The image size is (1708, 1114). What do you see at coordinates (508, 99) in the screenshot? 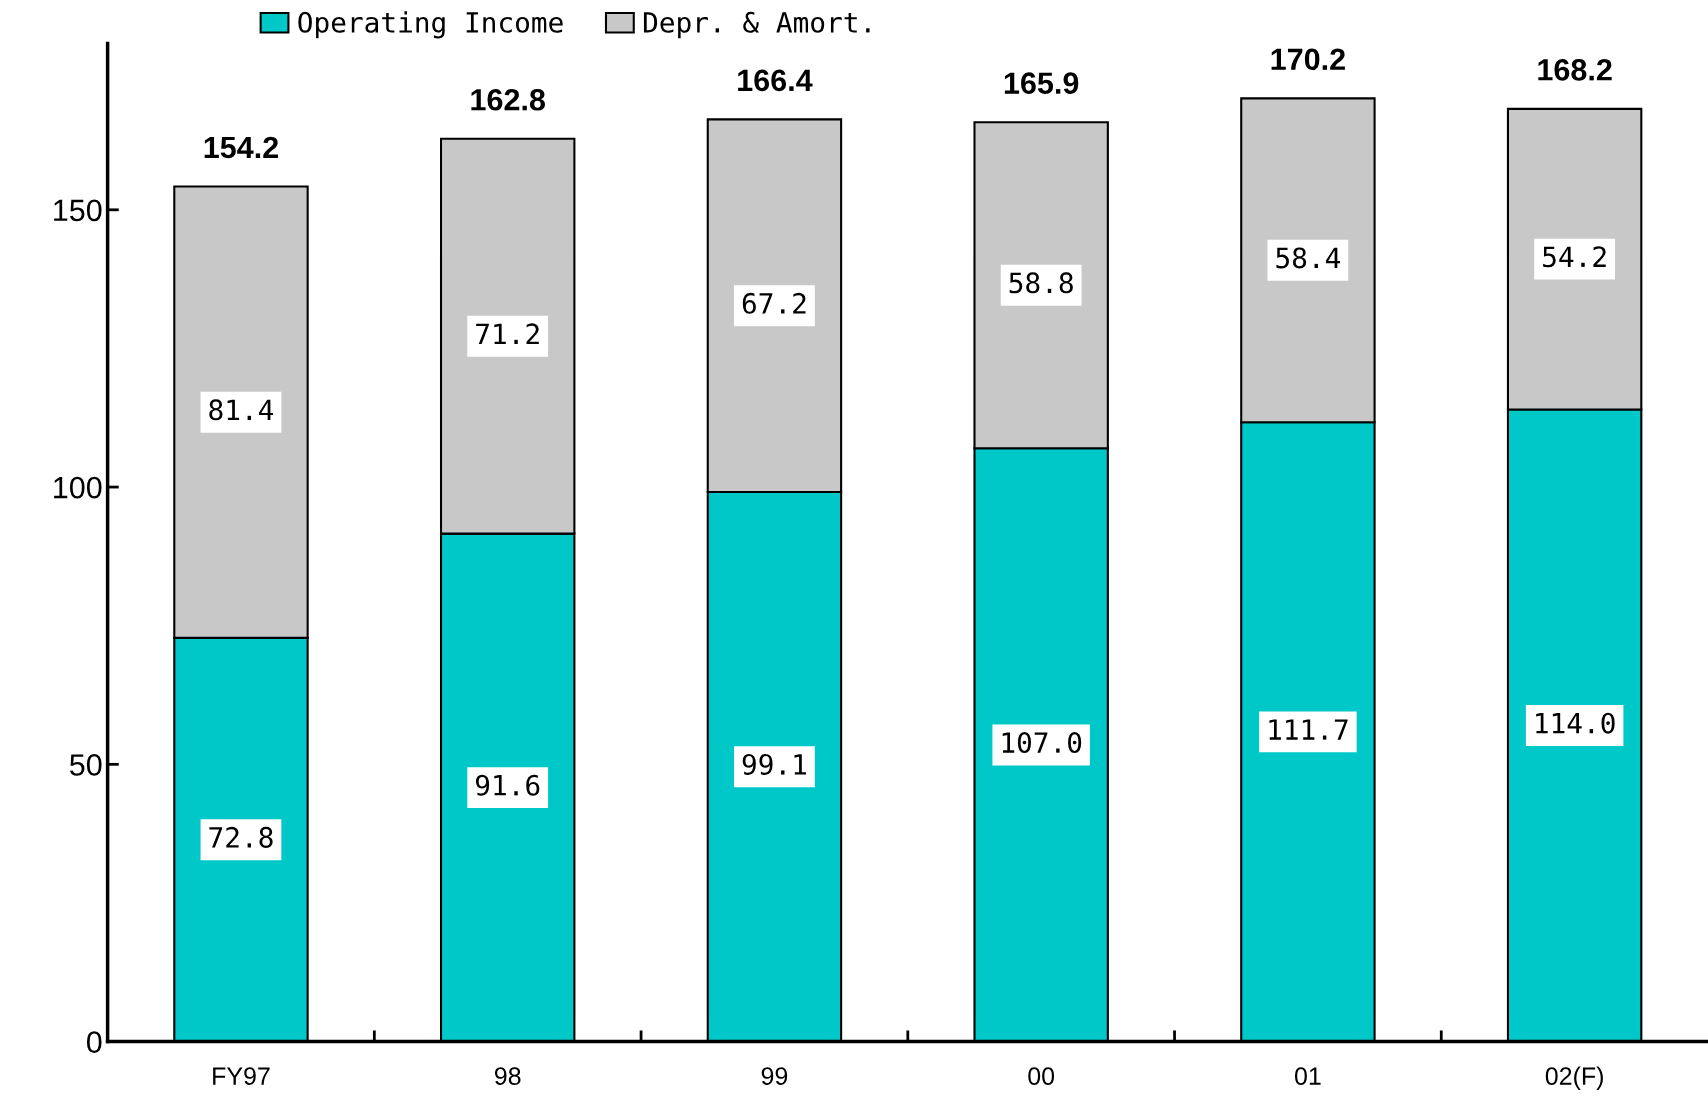
I see `total-label: 162.8` at bounding box center [508, 99].